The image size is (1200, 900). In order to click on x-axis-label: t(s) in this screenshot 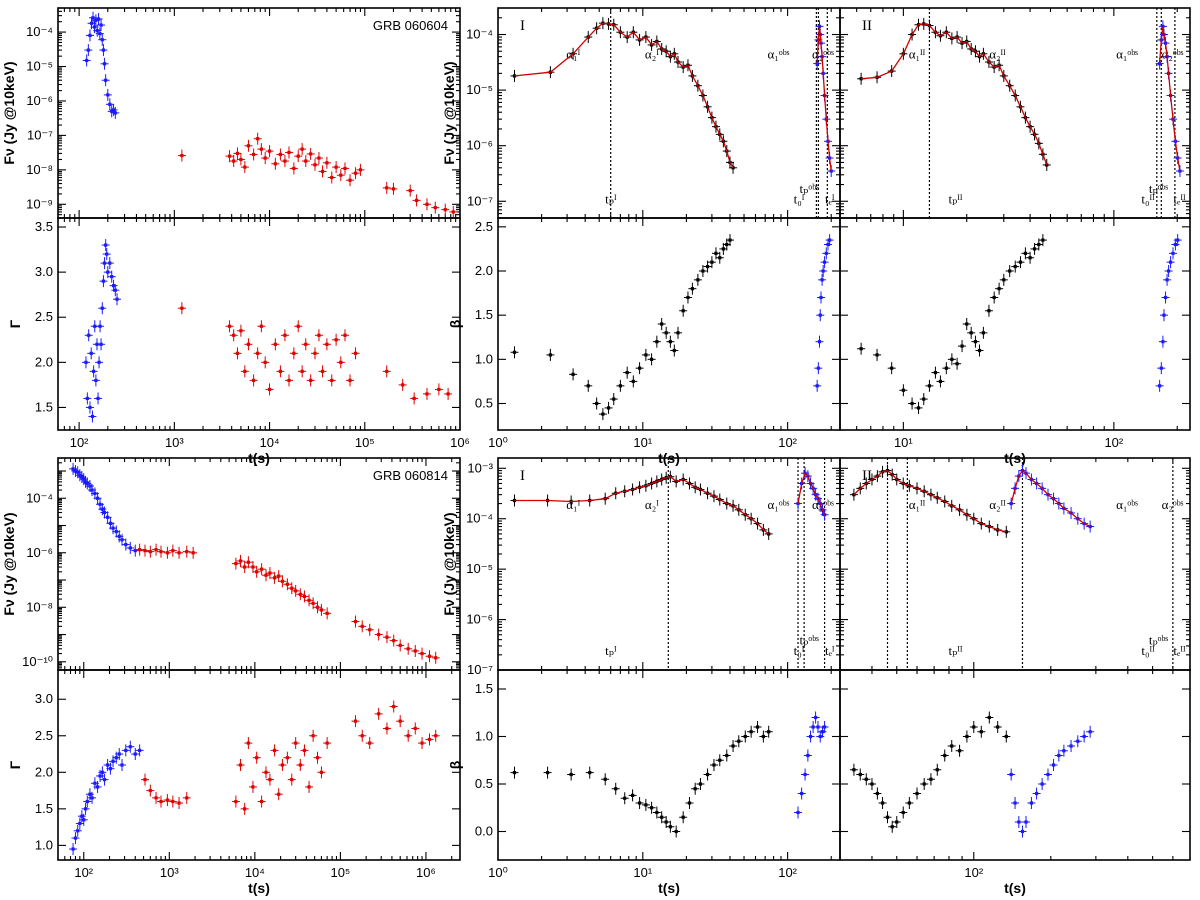, I will do `click(259, 888)`.